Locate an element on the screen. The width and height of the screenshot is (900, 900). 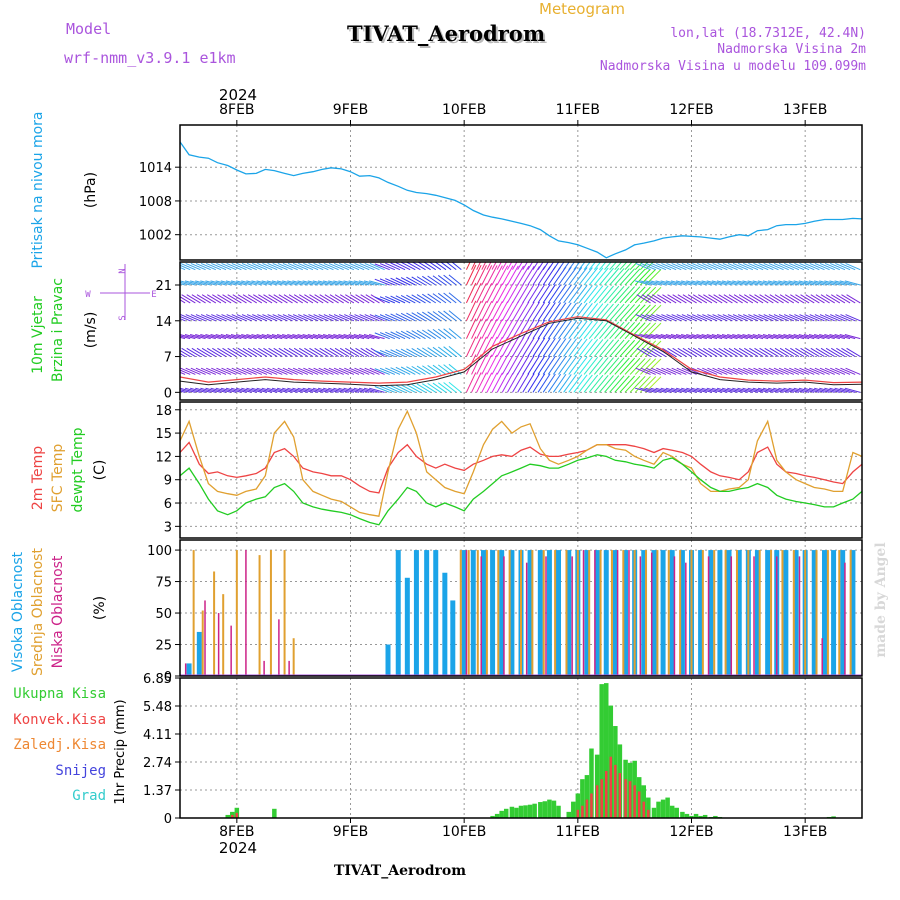
model-elevation-label: Nadmorska Visina u modelu 109.099m is located at coordinates (733, 66).